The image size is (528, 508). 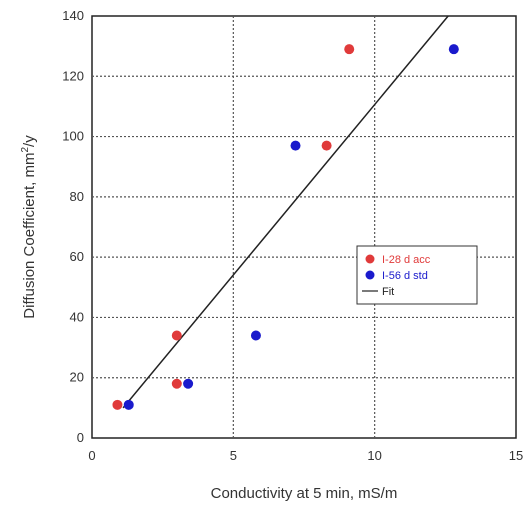 What do you see at coordinates (77, 196) in the screenshot?
I see `y-tick-label: 80` at bounding box center [77, 196].